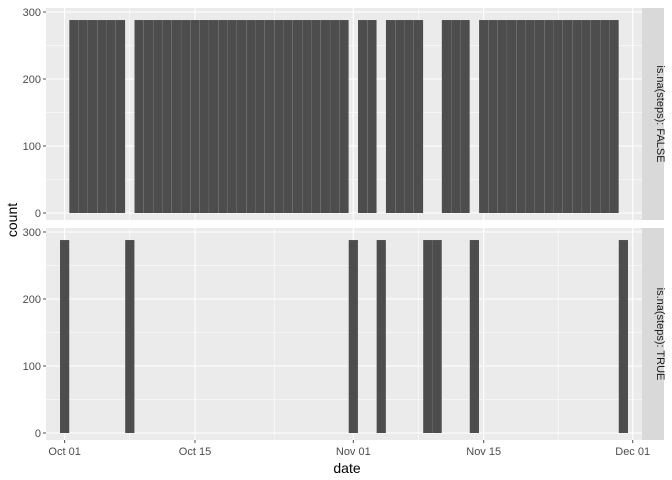 Image resolution: width=672 pixels, height=480 pixels. What do you see at coordinates (346, 468) in the screenshot?
I see `x-axis-title: date` at bounding box center [346, 468].